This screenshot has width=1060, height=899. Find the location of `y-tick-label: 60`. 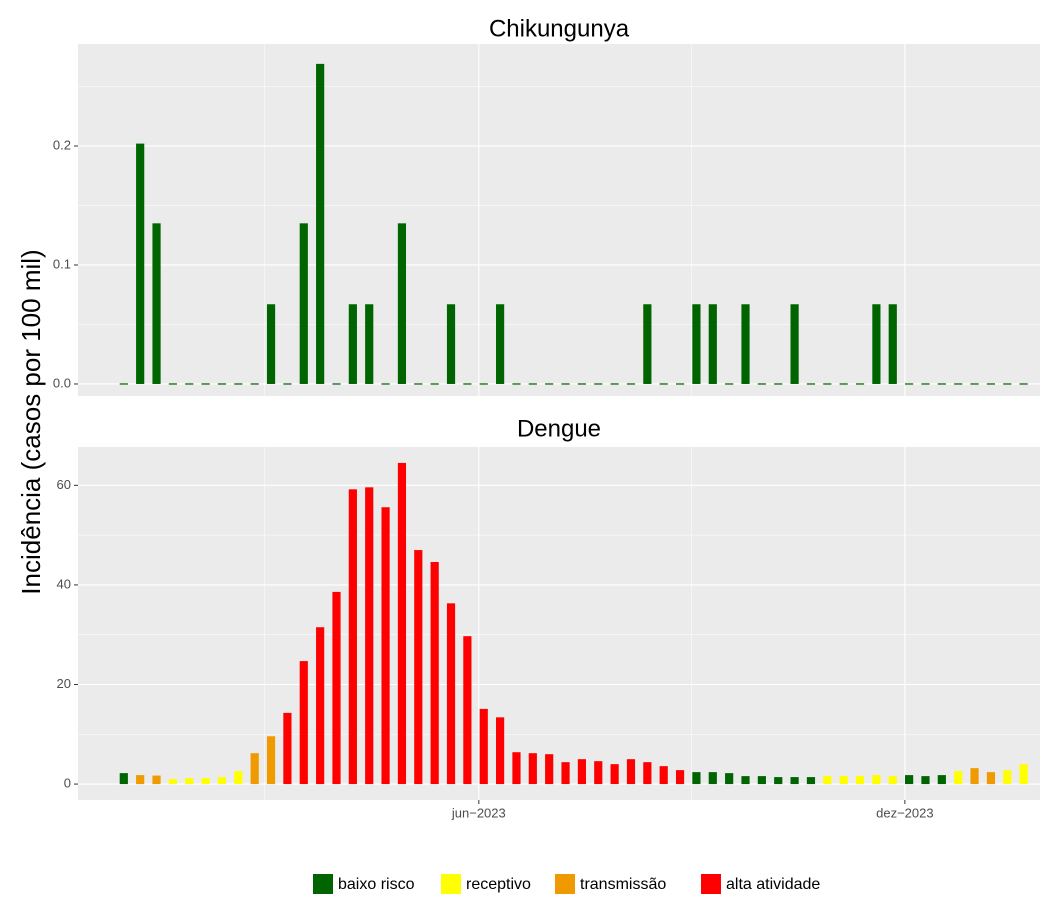

y-tick-label: 60 is located at coordinates (64, 484).